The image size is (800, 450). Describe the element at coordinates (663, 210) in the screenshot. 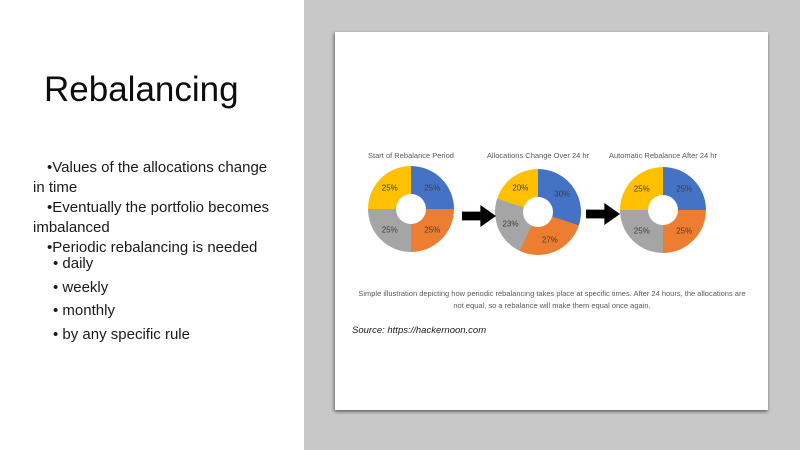

I see `donut-chart-rebalance: 25% 25% 25% 25%` at that location.